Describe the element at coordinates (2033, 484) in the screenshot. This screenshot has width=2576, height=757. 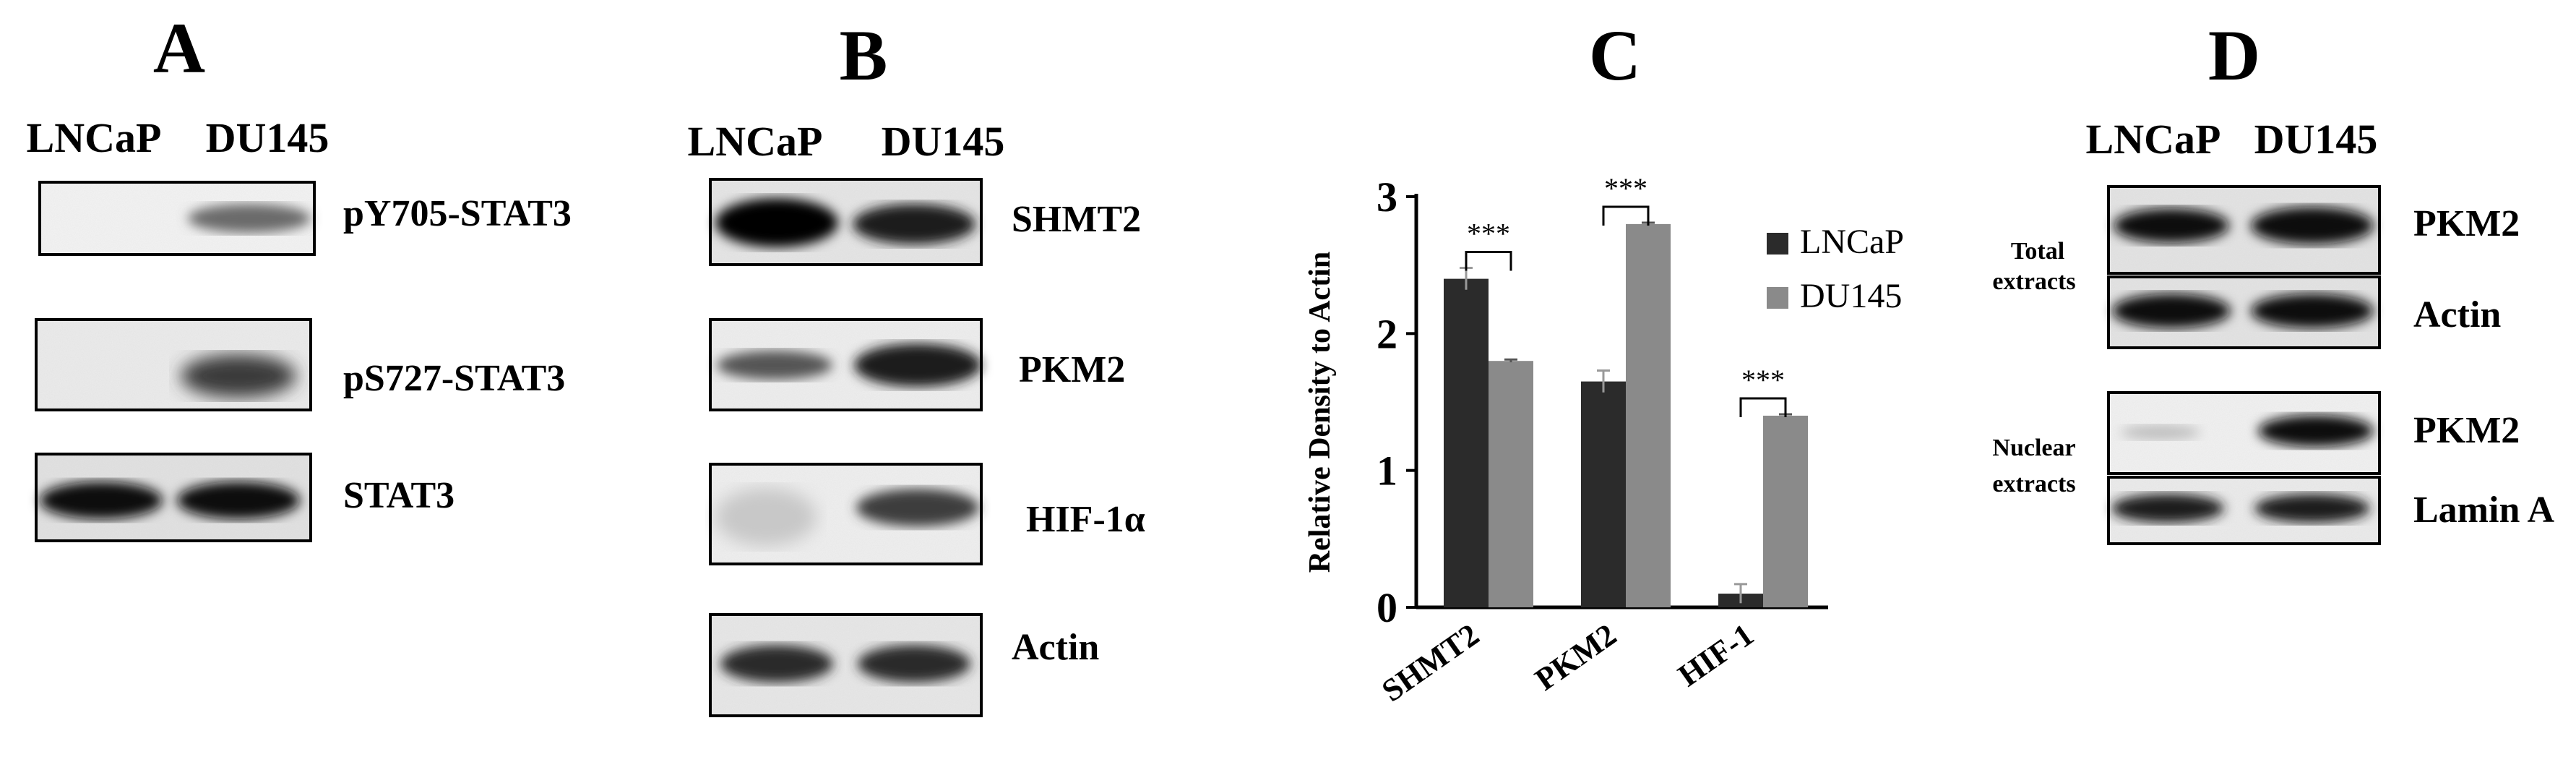
I see `group-label-nuclear-2: extracts` at that location.